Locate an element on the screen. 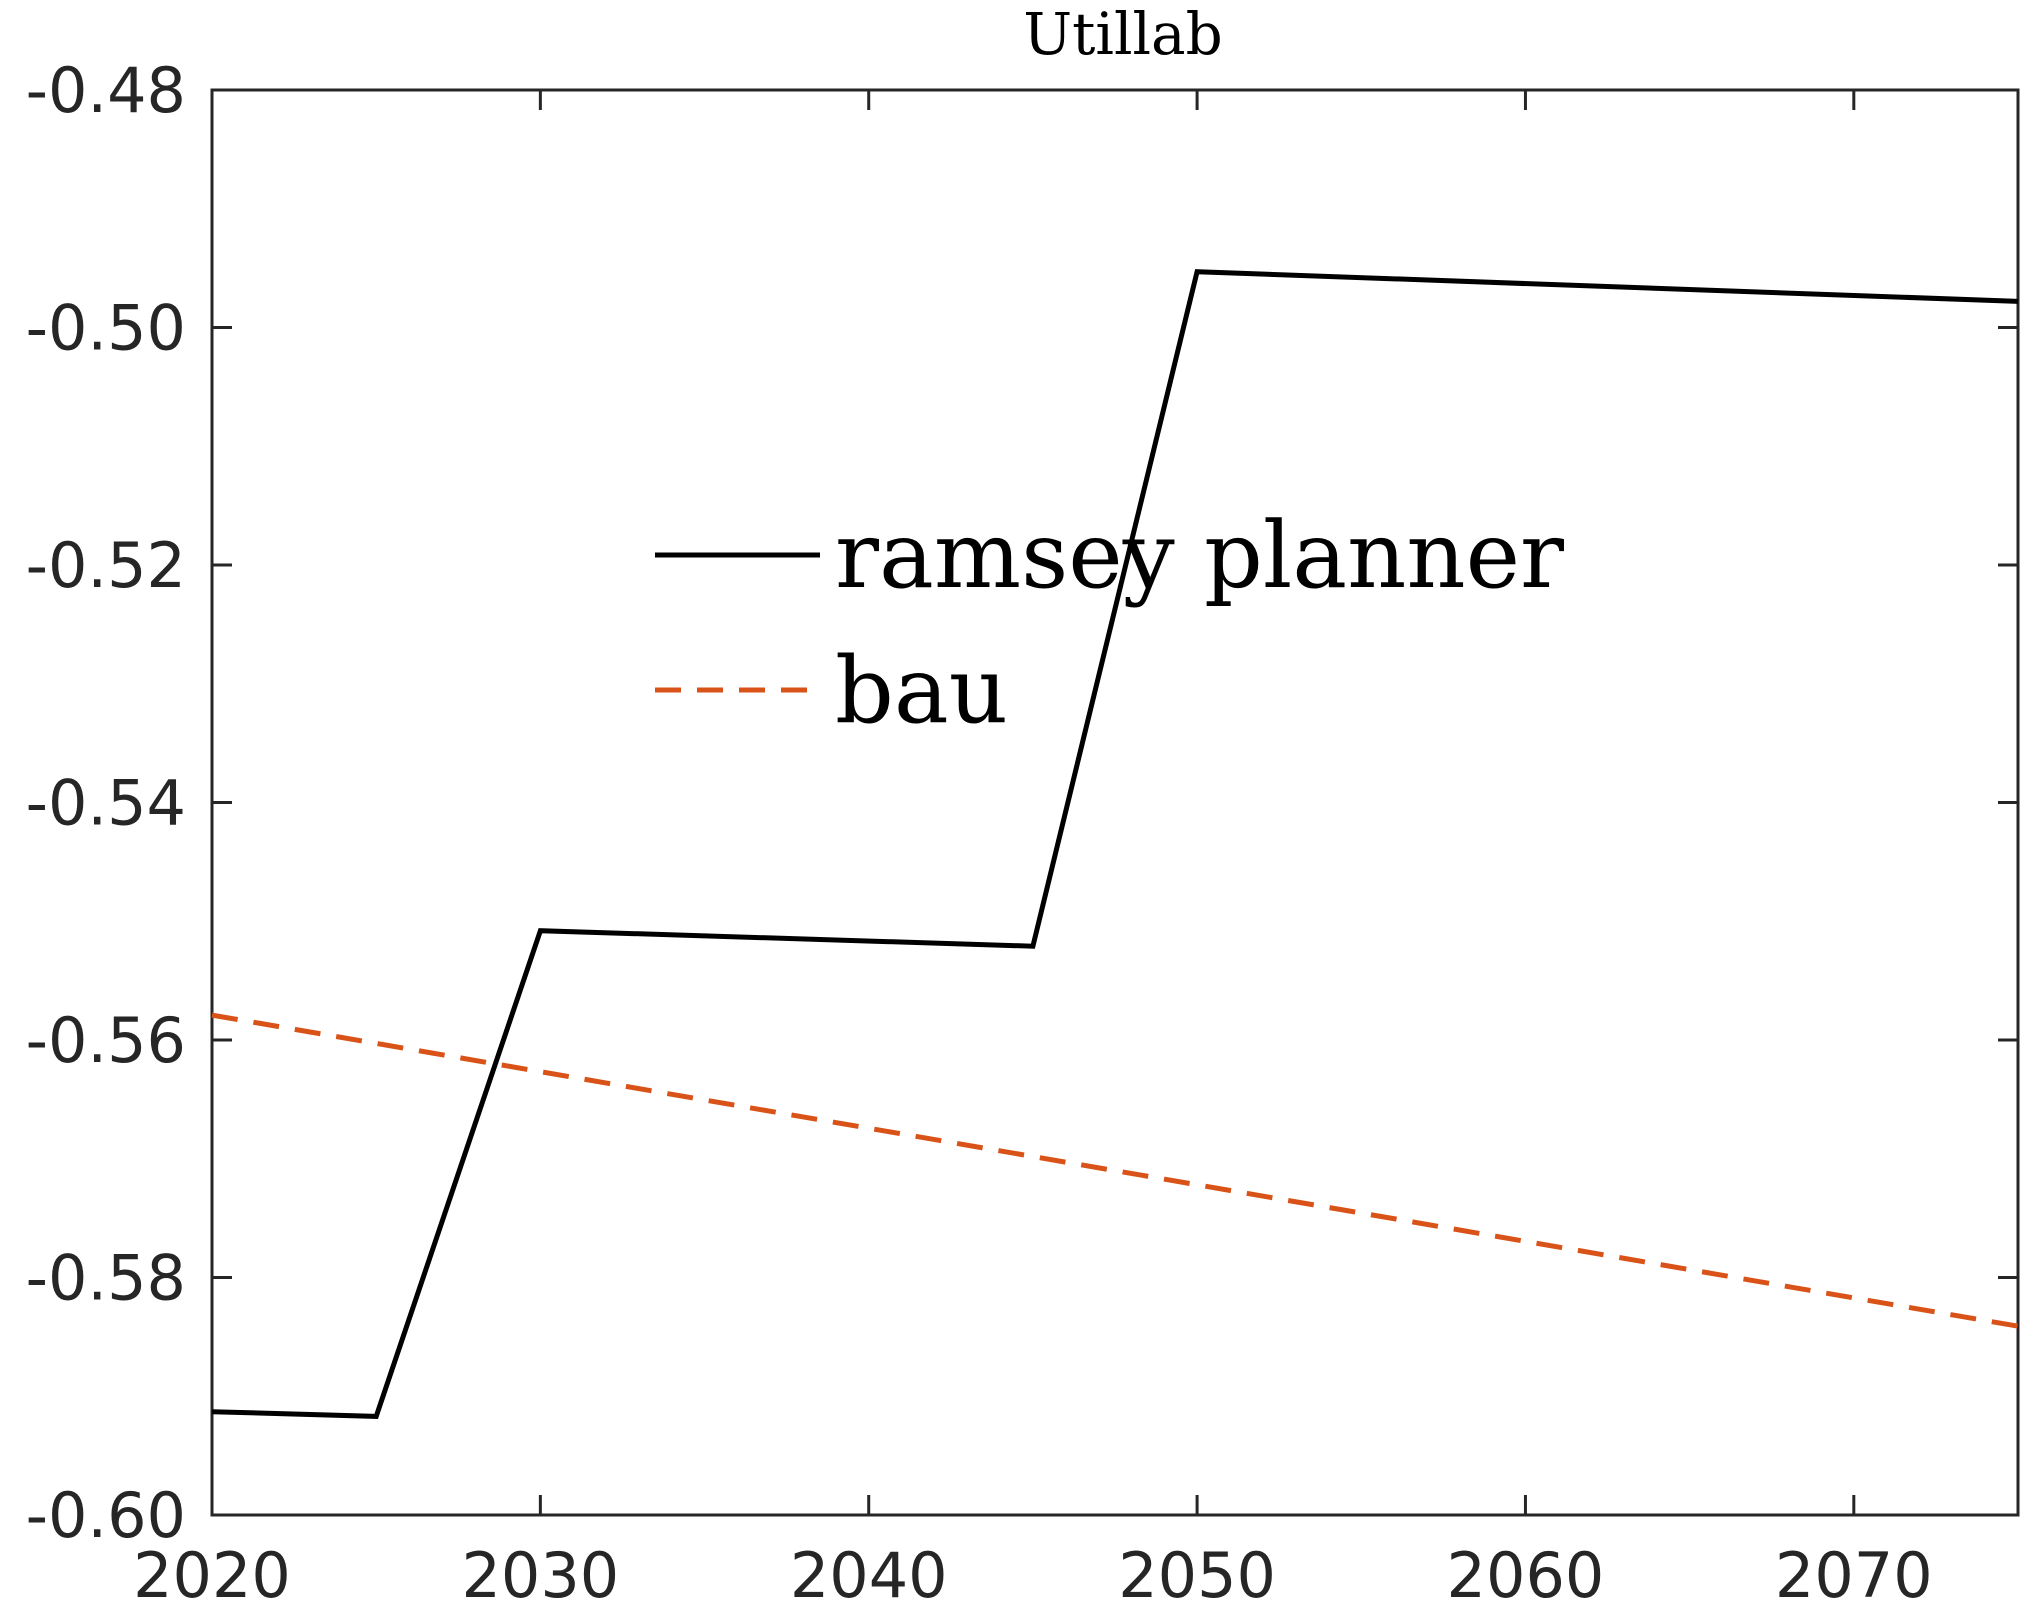  x-tick-label: 2020 is located at coordinates (212, 1575).